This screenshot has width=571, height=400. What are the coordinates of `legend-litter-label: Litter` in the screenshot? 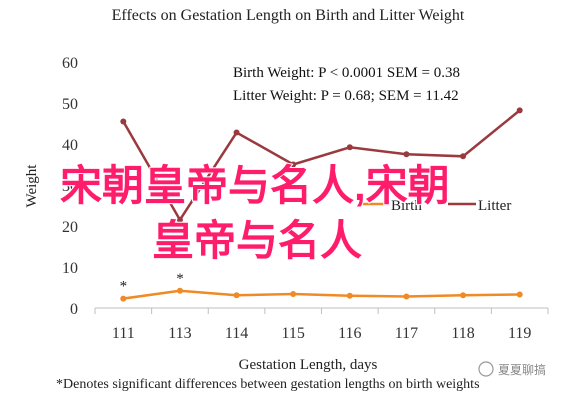 It's located at (494, 206).